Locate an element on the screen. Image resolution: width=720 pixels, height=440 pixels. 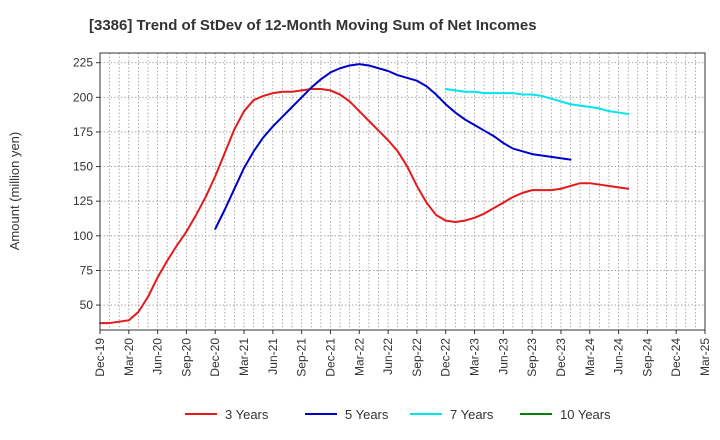
y-tick-label: 150 is located at coordinates (83, 167).